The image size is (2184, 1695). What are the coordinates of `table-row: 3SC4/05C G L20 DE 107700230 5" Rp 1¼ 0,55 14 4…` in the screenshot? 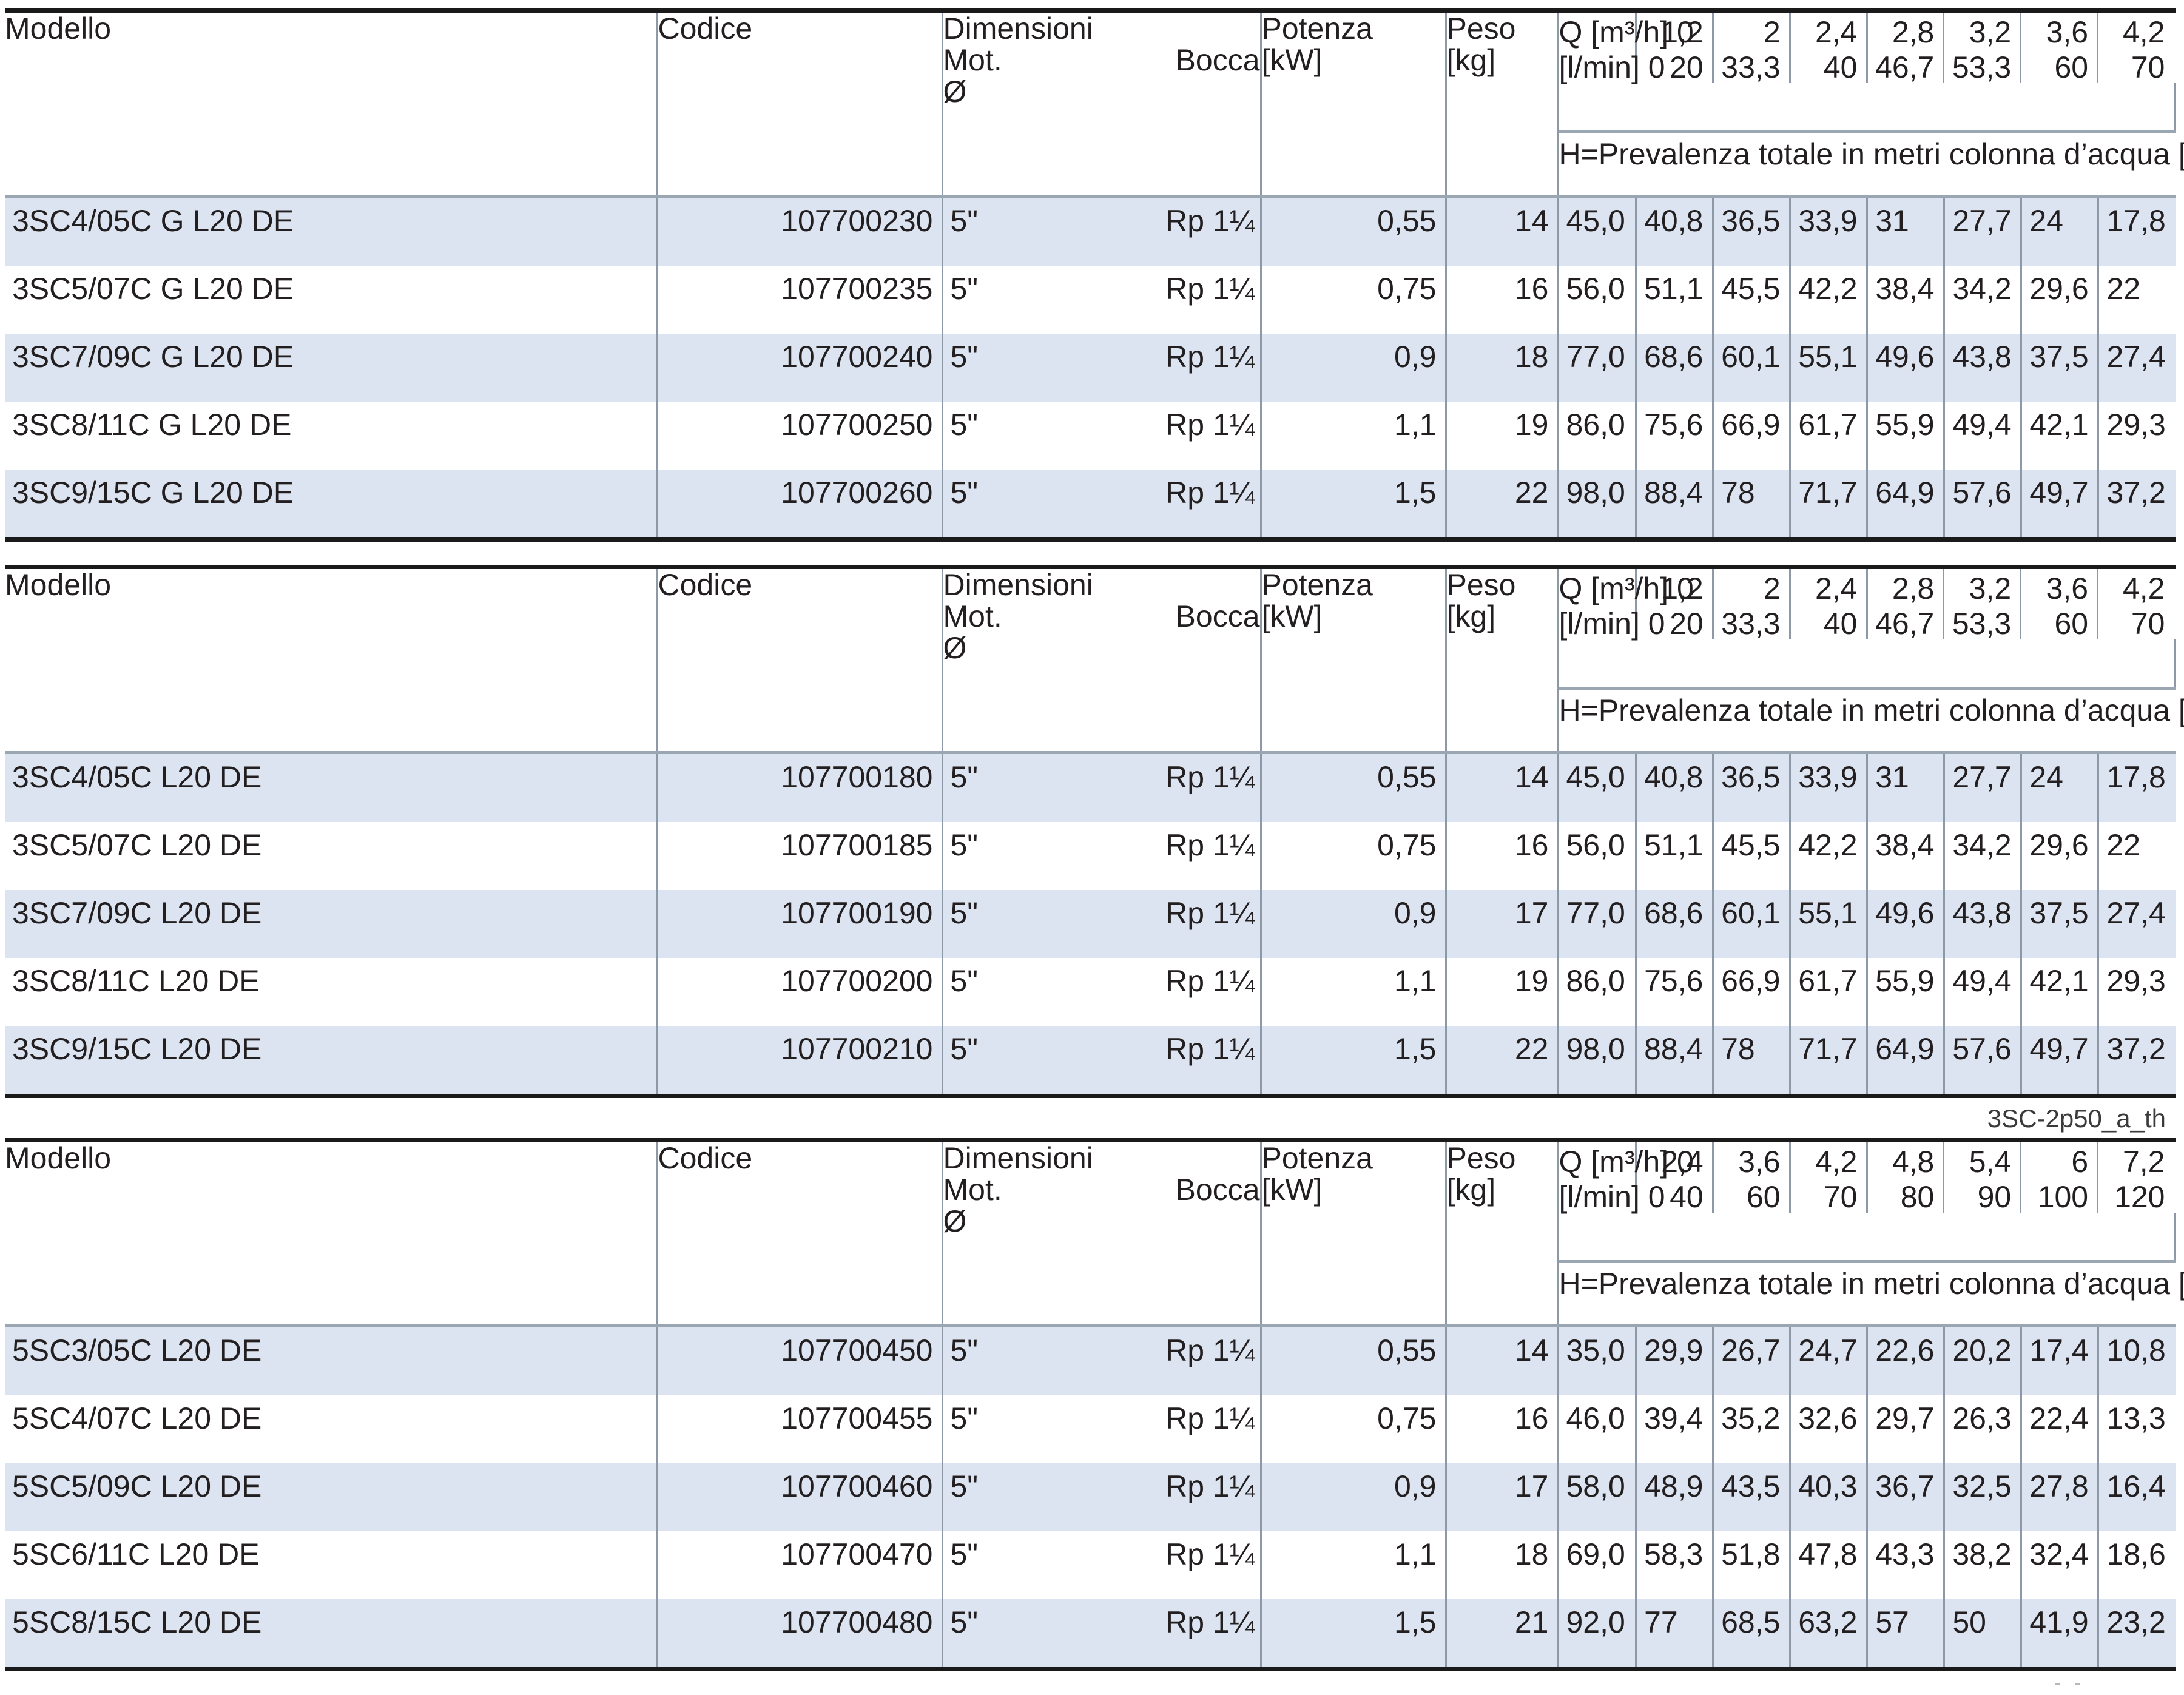 It's located at (1090, 232).